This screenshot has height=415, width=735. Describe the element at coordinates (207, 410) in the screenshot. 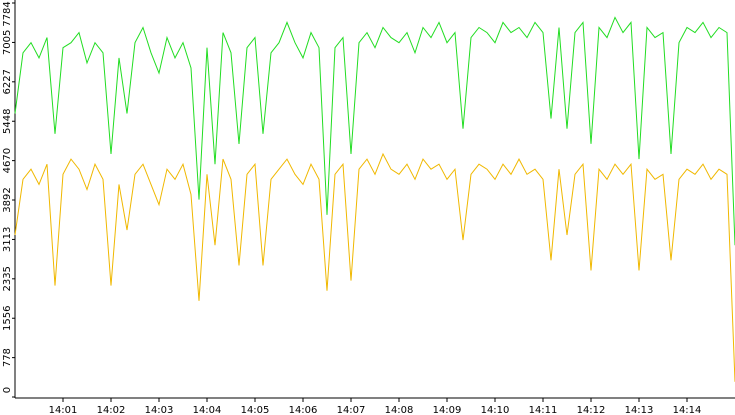

I see `x-tick-label: 14:04` at that location.